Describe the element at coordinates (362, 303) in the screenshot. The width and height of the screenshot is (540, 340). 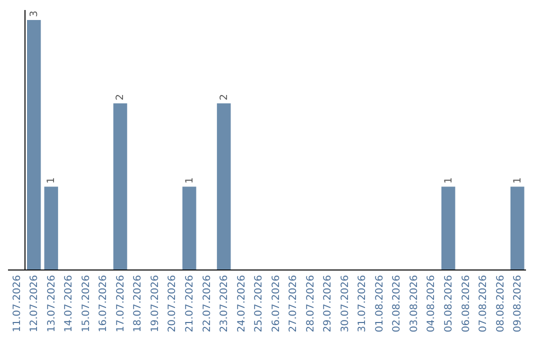
I see `x-tick-label: 31.07.2026` at that location.